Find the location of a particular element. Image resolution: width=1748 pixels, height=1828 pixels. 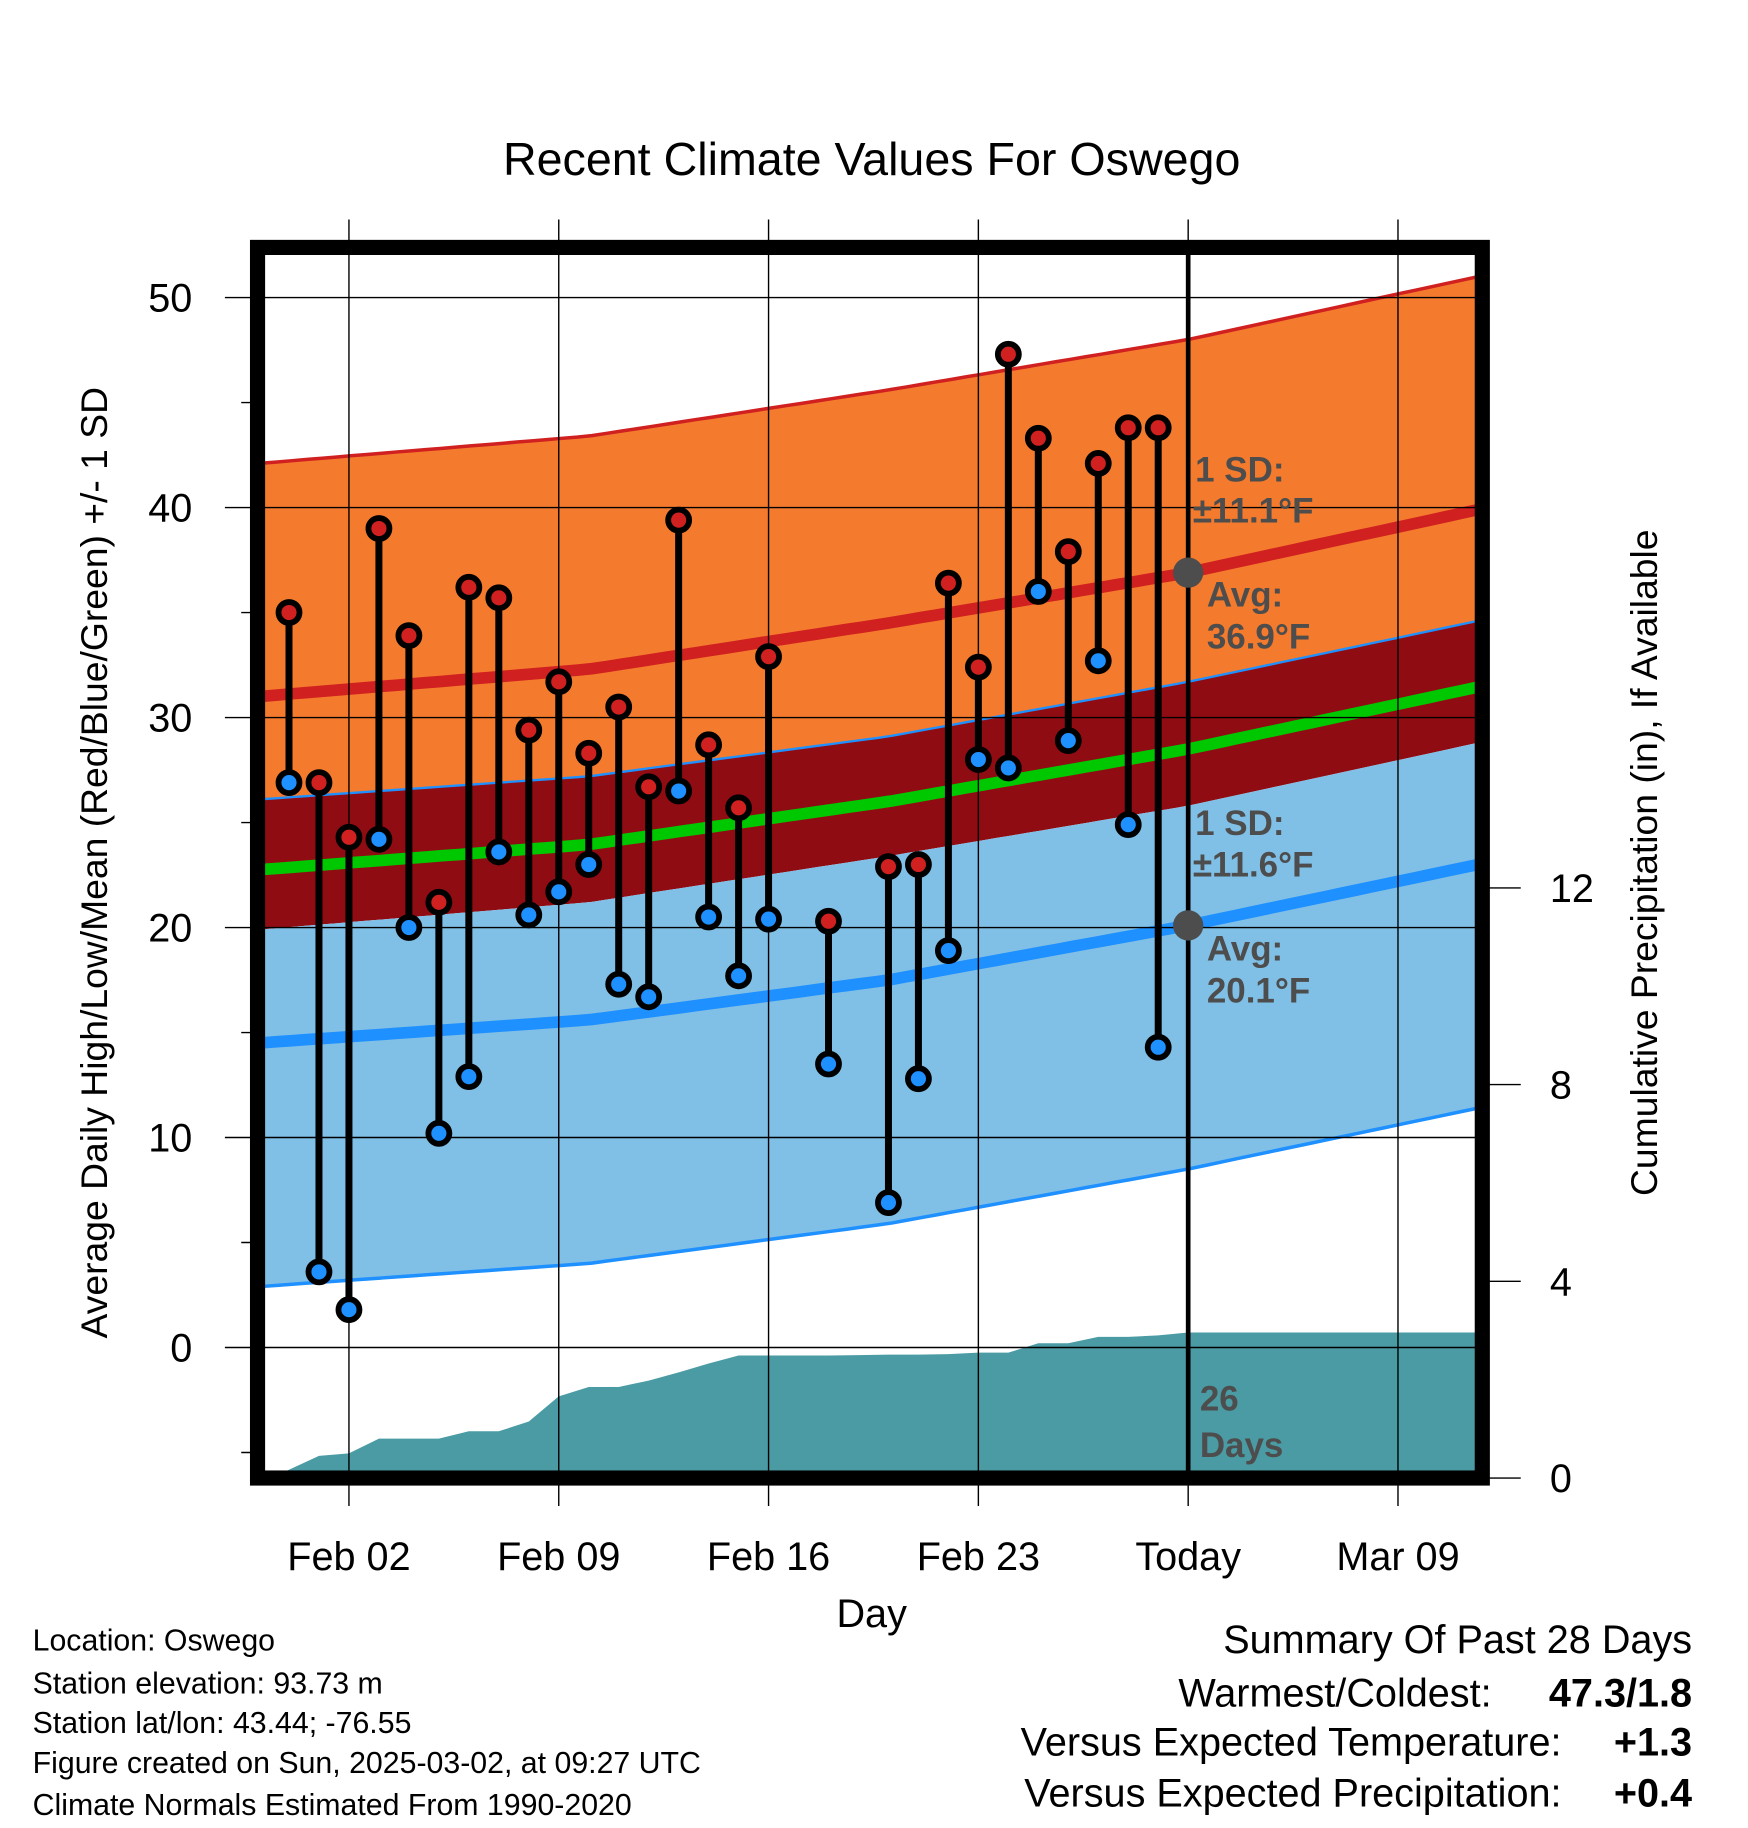

info-latlon: Station lat/lon: 43.44; -76.55 is located at coordinates (222, 1723).